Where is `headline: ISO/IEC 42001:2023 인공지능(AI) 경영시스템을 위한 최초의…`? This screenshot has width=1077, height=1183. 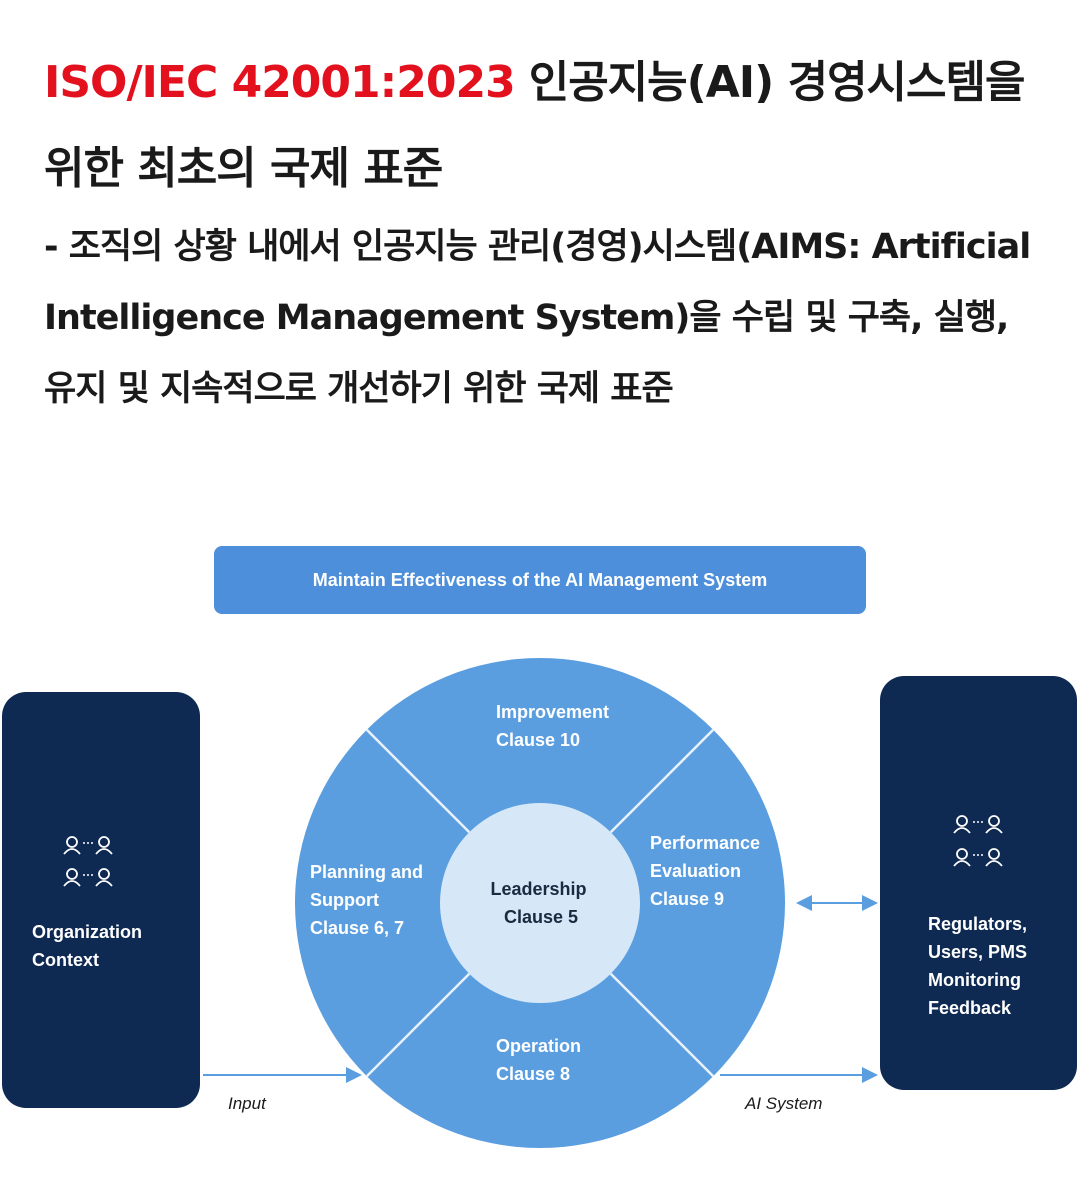
headline: ISO/IEC 42001:2023 인공지능(AI) 경영시스템을 위한 최초의… is located at coordinates (544, 126).